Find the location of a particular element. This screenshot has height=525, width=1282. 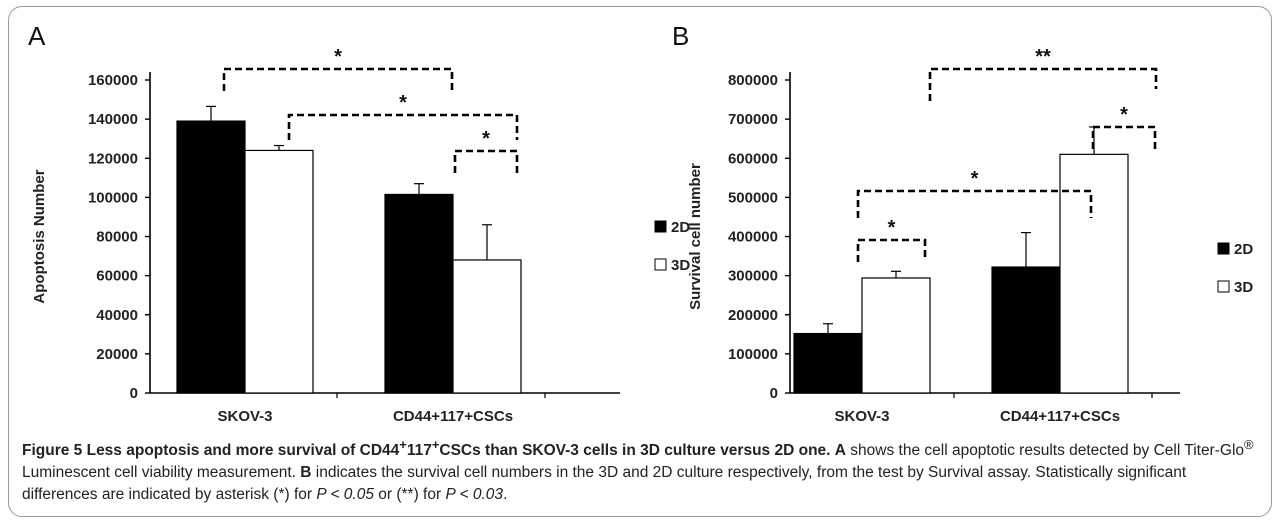

panel-a-y-tick-label: 140000 is located at coordinates (113, 119).